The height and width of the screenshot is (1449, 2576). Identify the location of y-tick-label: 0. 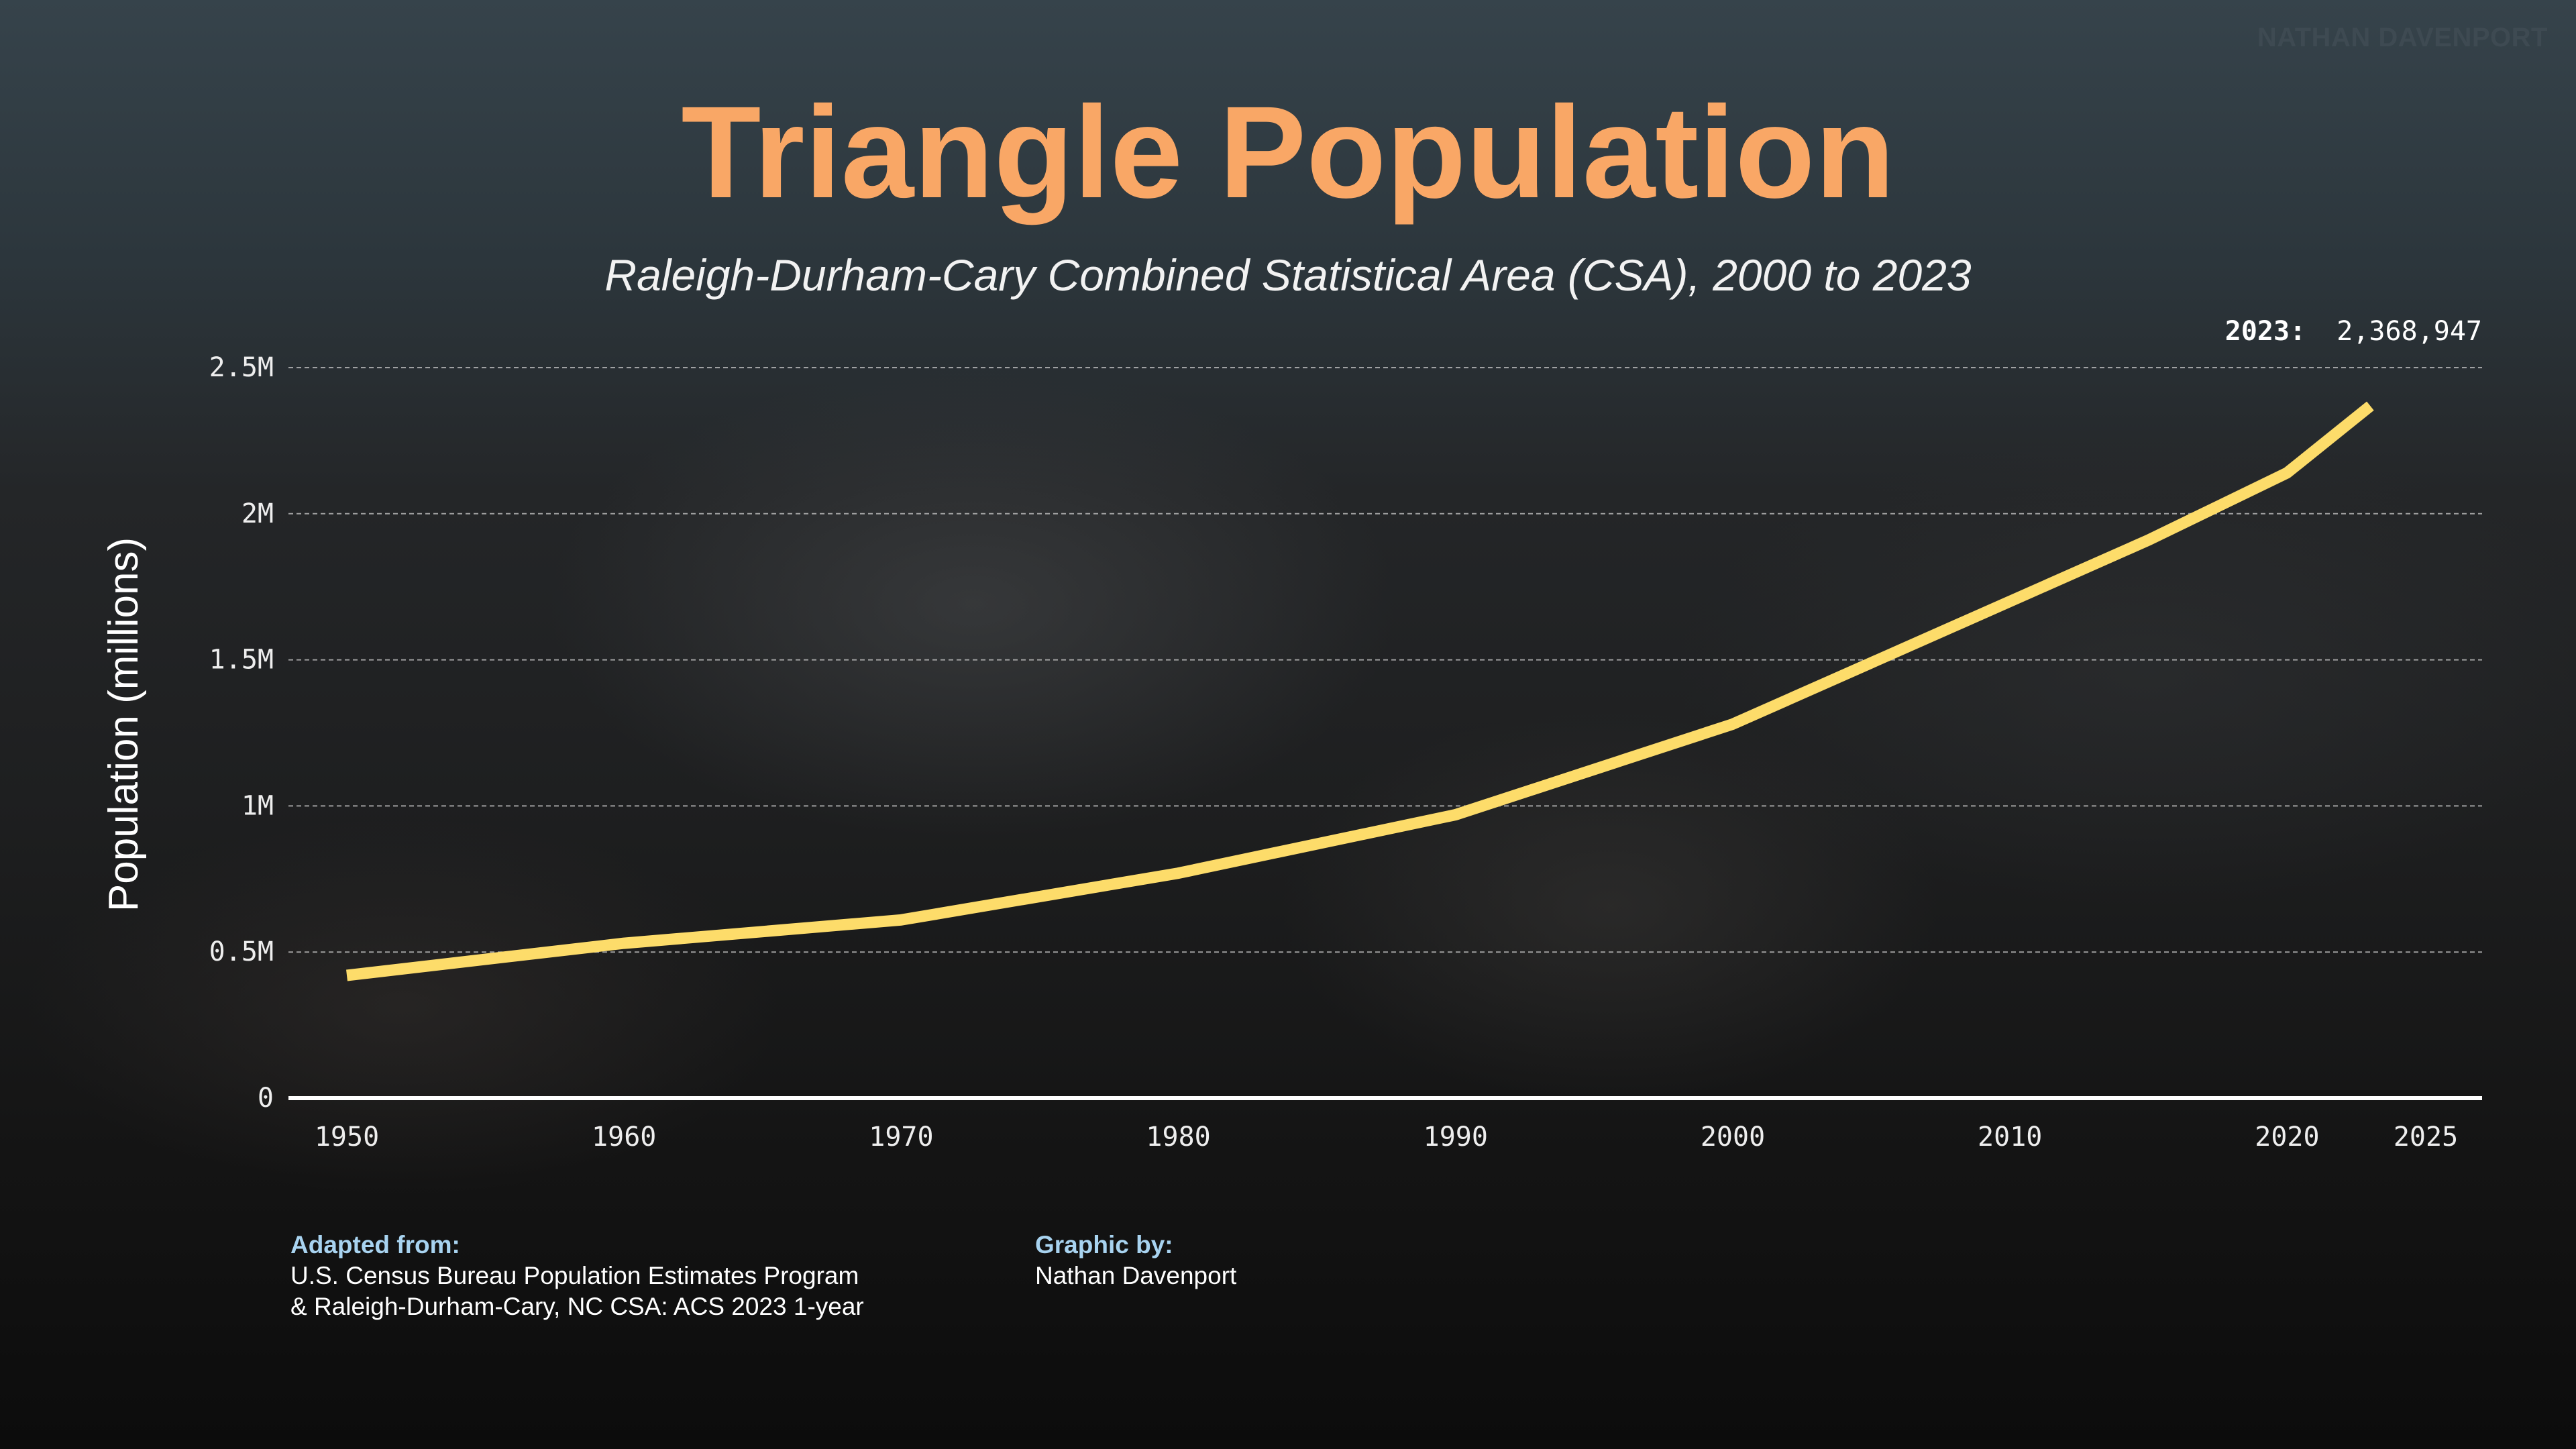
(266, 1098).